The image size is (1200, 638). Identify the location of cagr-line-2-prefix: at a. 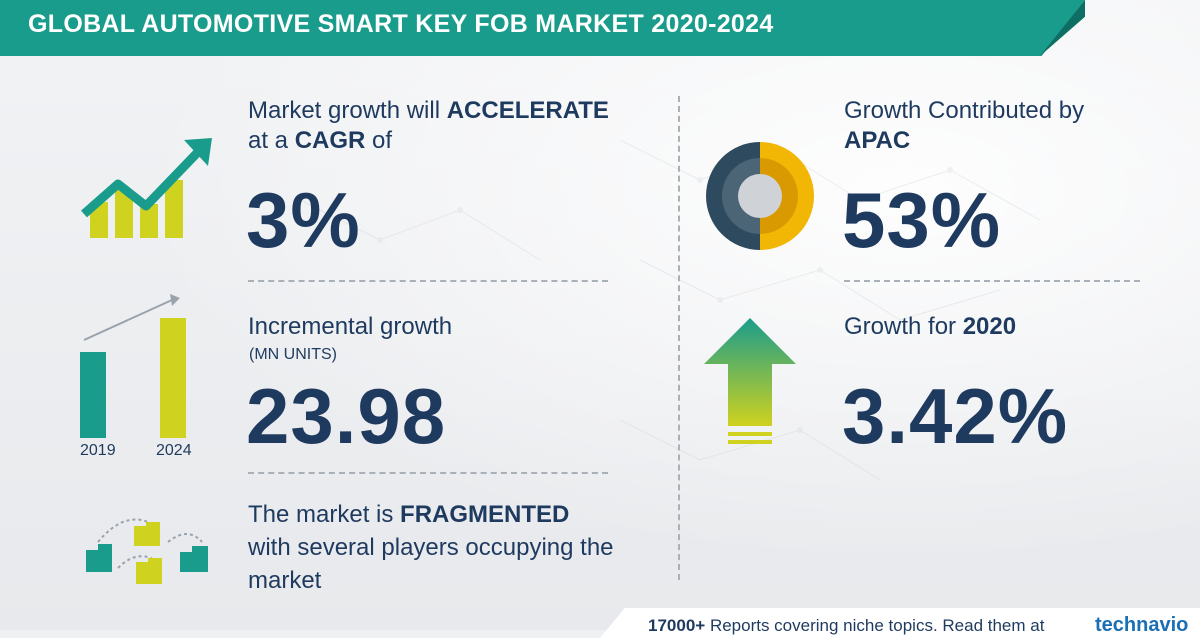
(271, 140).